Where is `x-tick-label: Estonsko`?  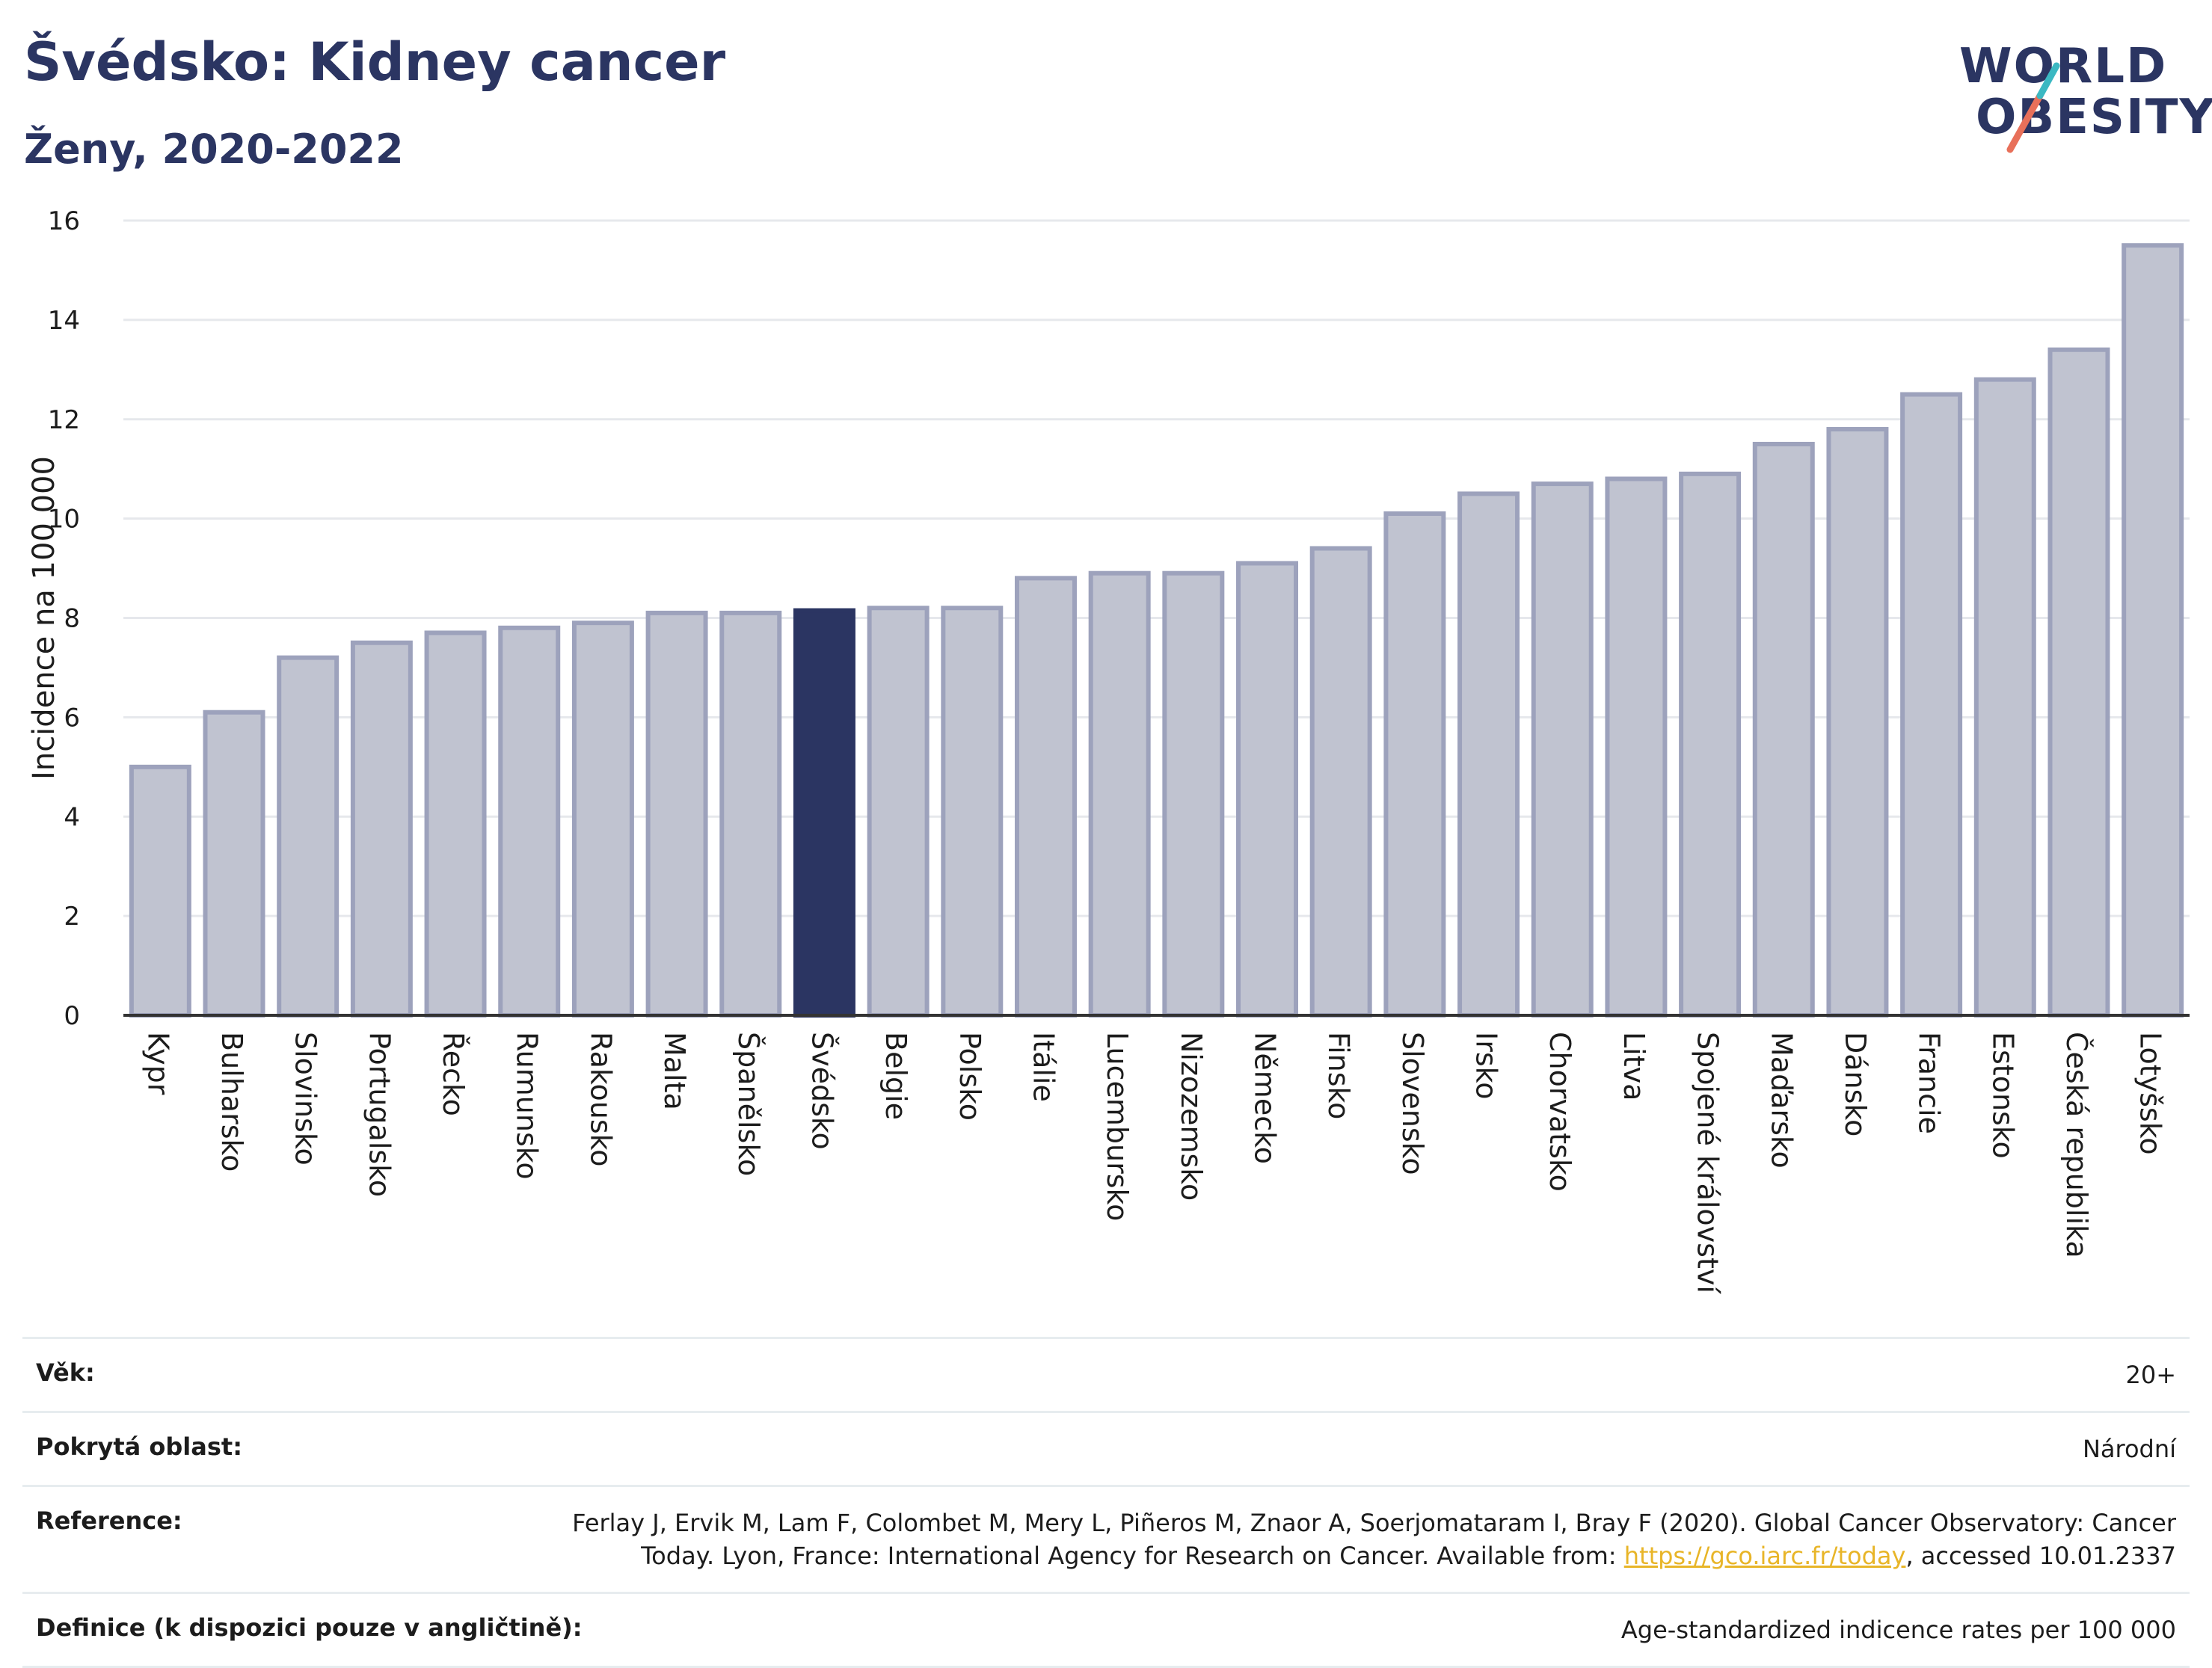 x-tick-label: Estonsko is located at coordinates (2002, 1095).